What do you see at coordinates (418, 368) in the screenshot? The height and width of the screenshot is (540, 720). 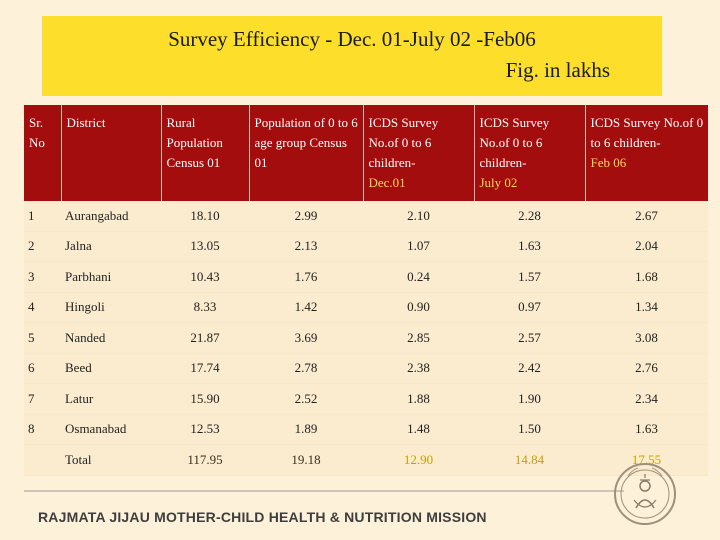 I see `cell-dec01: 2.38` at bounding box center [418, 368].